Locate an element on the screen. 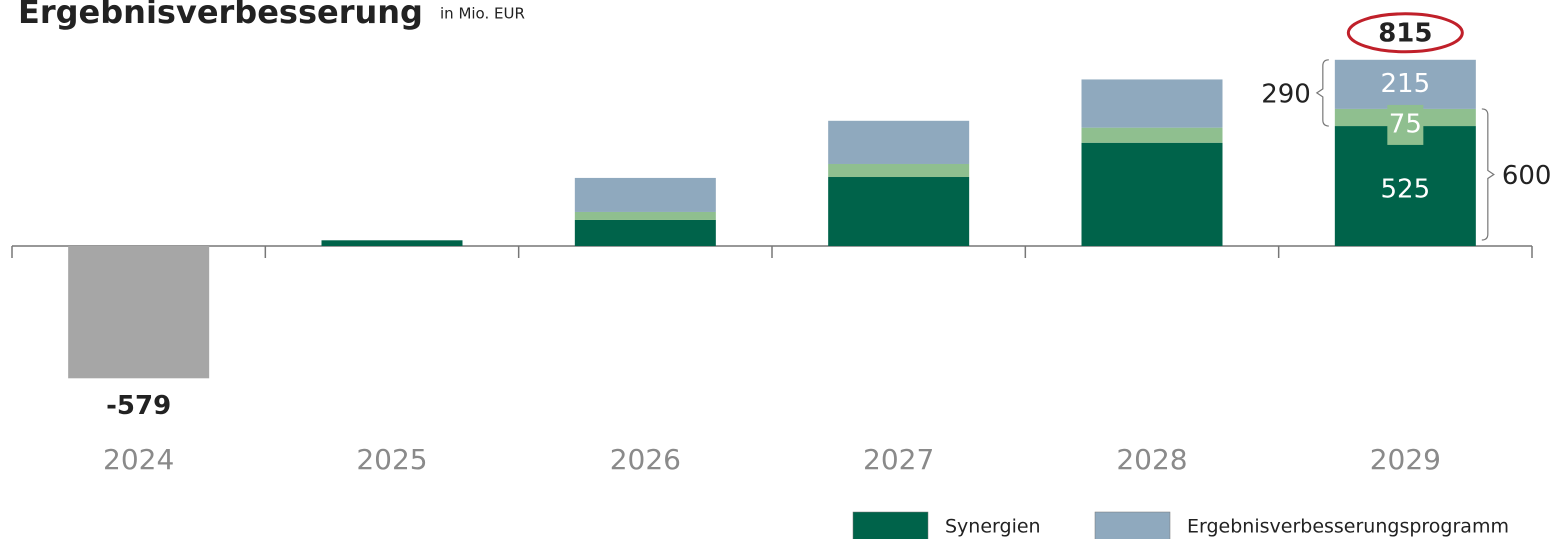  highlight-ellipse is located at coordinates (1405, 33).